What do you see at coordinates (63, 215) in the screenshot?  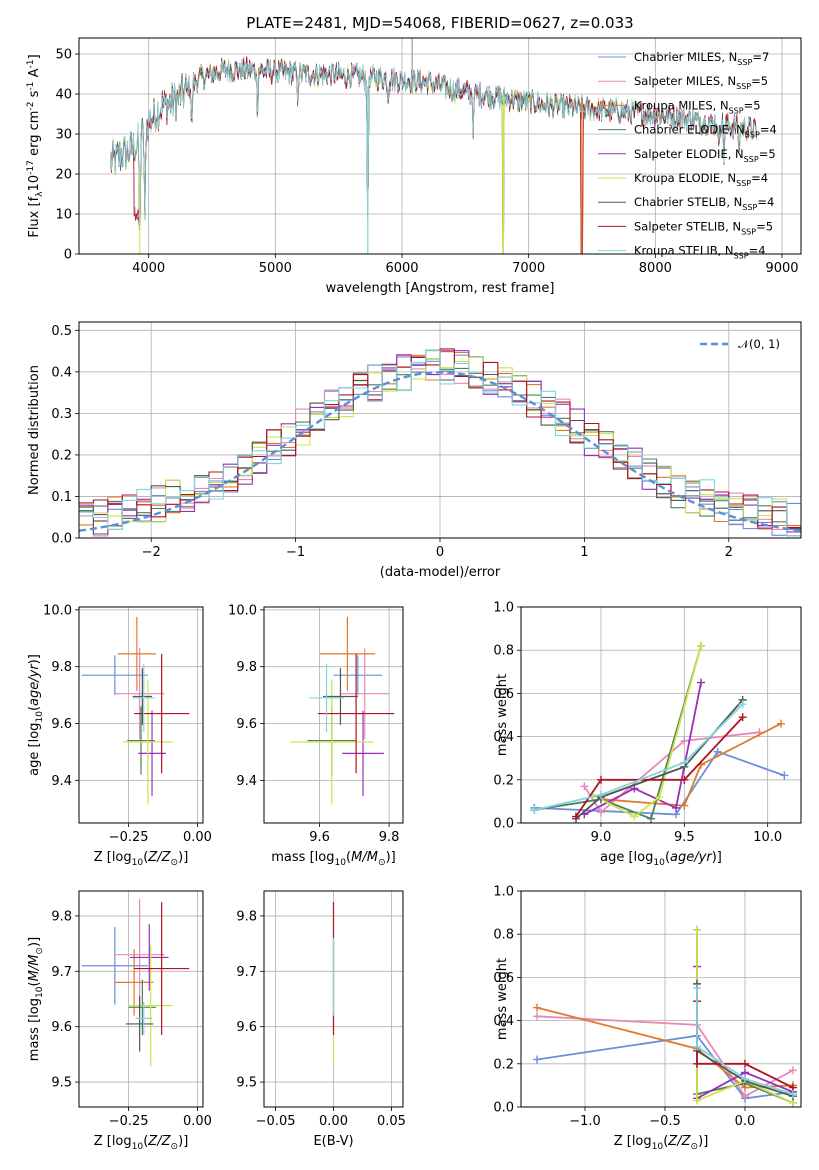 I see `y-tick-label: 10` at bounding box center [63, 215].